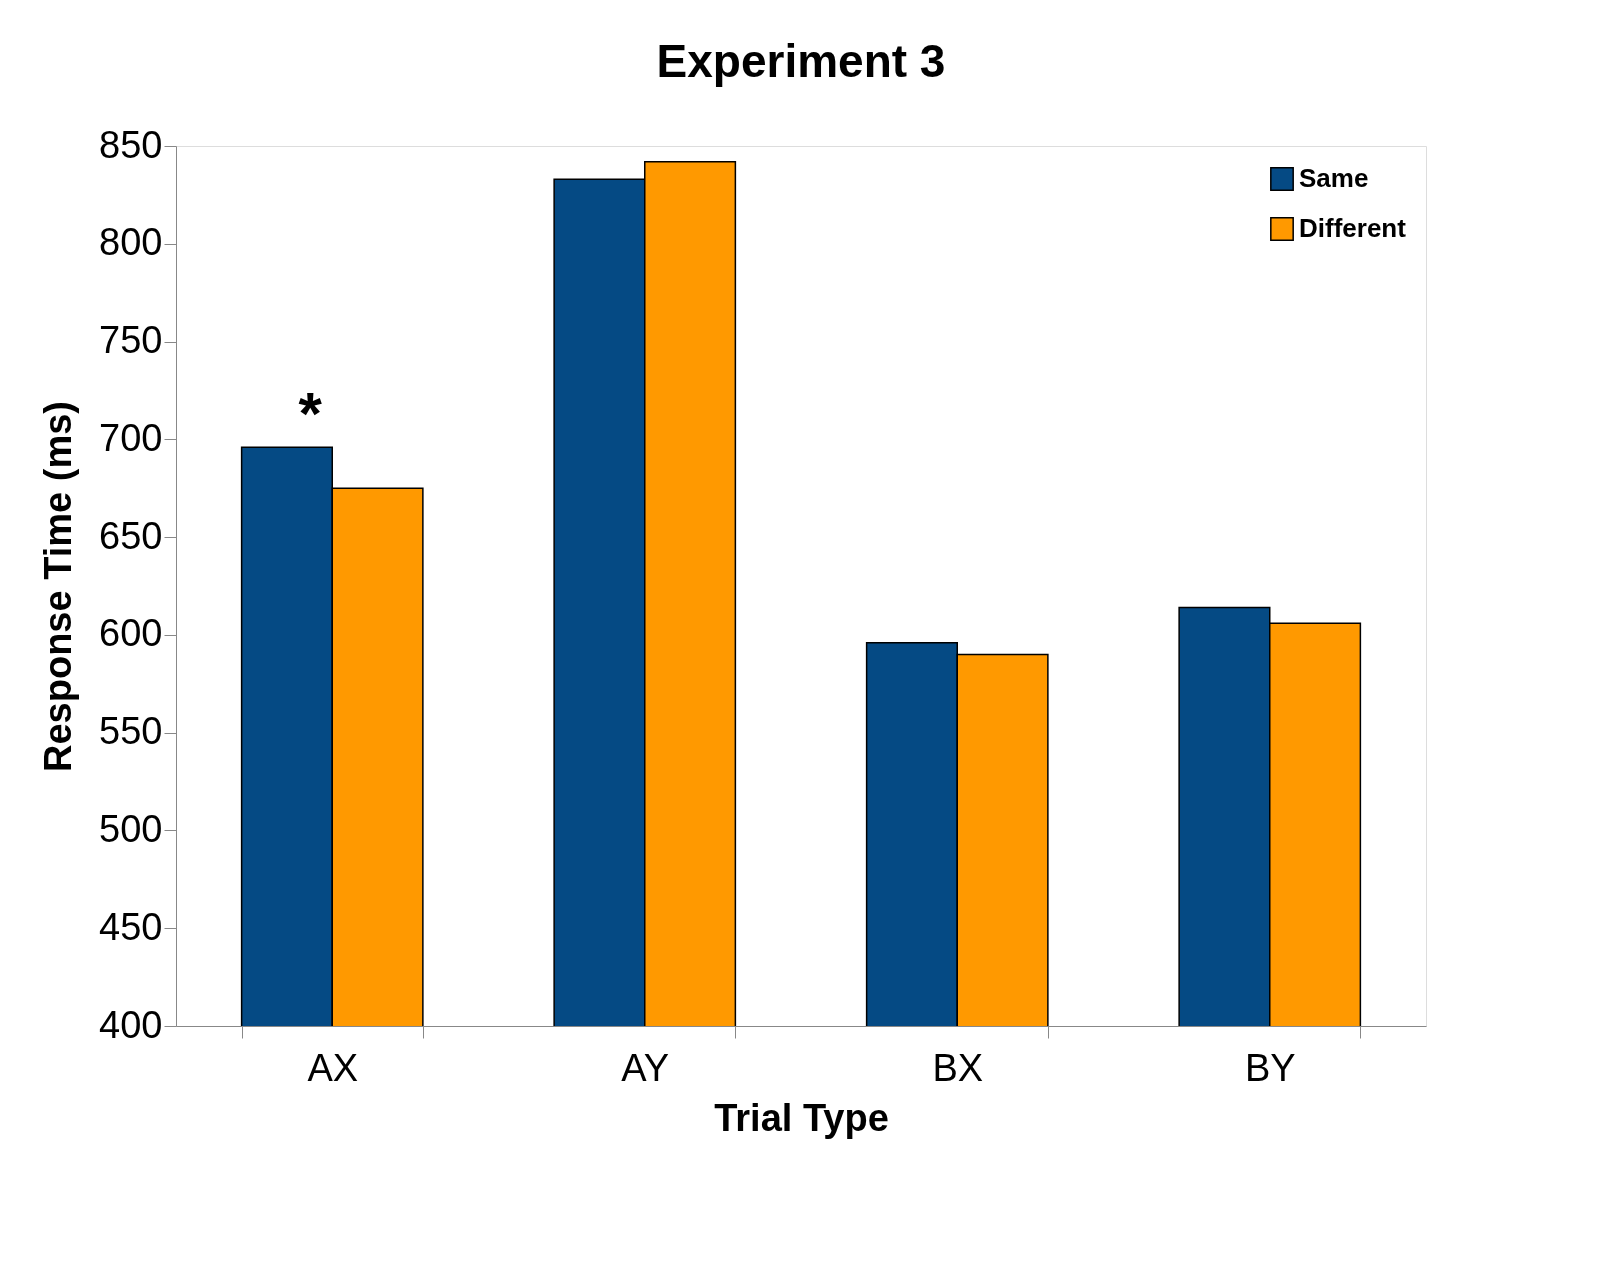  What do you see at coordinates (131, 535) in the screenshot?
I see `y-tick-label: 650` at bounding box center [131, 535].